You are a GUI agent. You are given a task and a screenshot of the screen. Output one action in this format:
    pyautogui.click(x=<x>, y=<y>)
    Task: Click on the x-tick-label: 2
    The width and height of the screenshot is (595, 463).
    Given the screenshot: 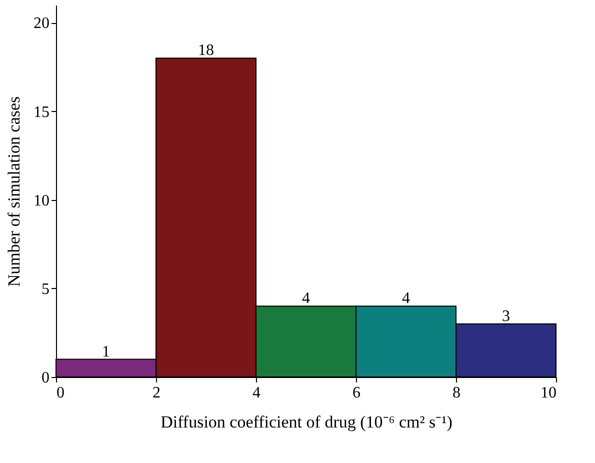 What is the action you would take?
    pyautogui.click(x=156, y=393)
    